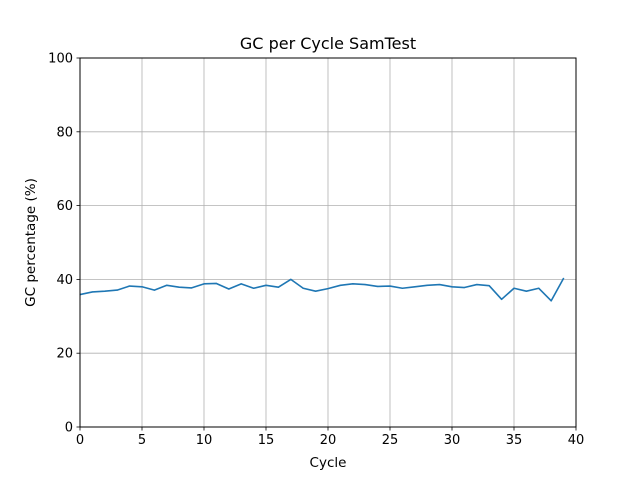 The height and width of the screenshot is (480, 640). I want to click on y-tick-label: 100, so click(60, 59).